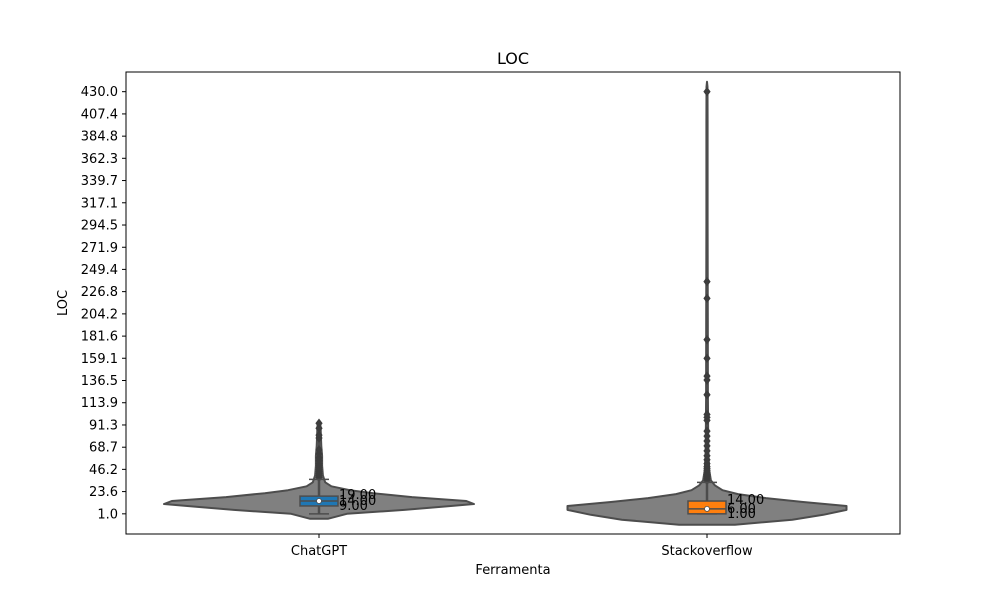  I want to click on y-tick-label: 1.0, so click(107, 514).